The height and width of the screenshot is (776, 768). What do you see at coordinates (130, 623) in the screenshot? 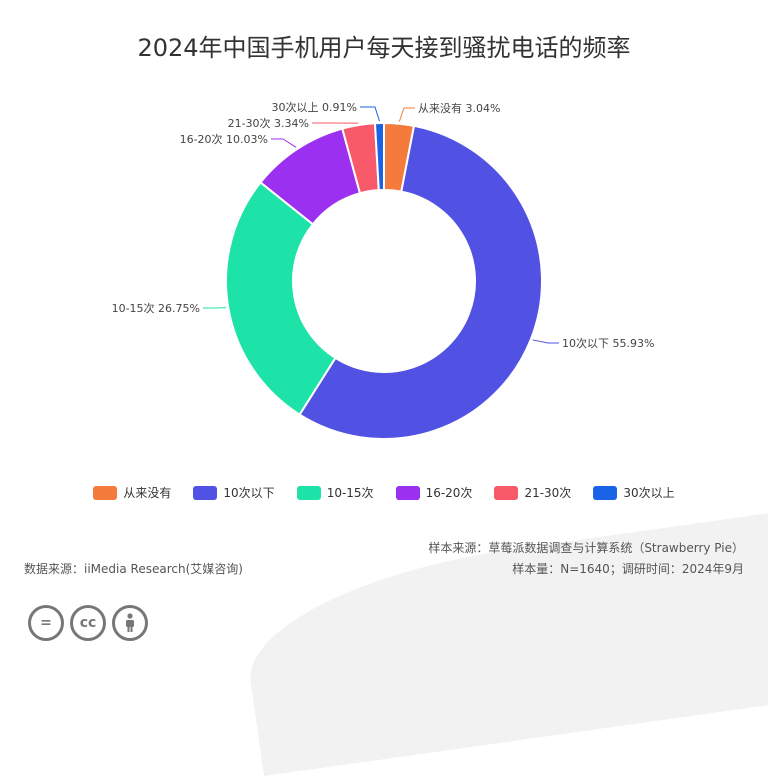
I see `person-icon` at bounding box center [130, 623].